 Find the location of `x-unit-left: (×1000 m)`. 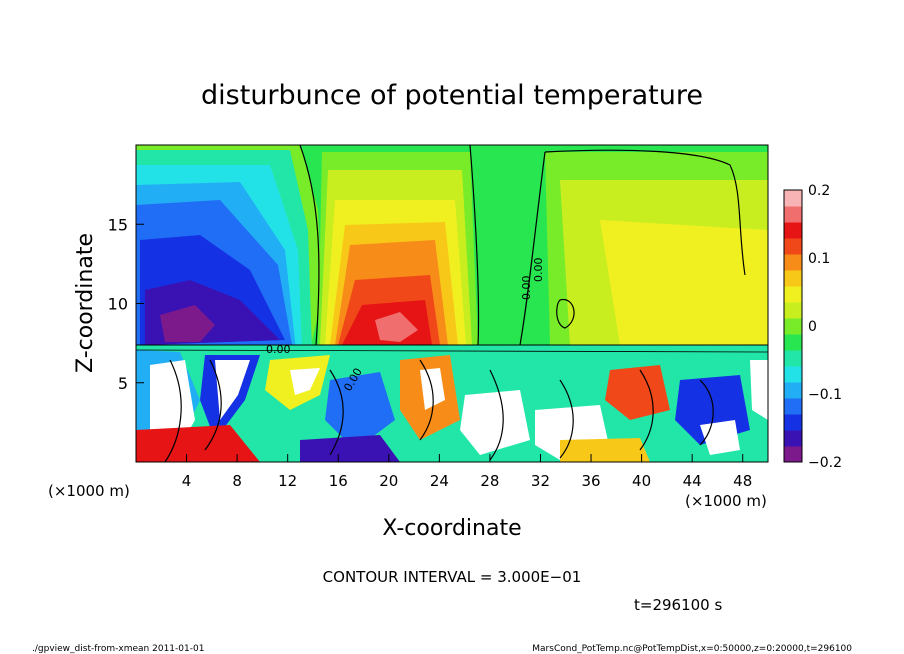

x-unit-left: (×1000 m) is located at coordinates (89, 491).